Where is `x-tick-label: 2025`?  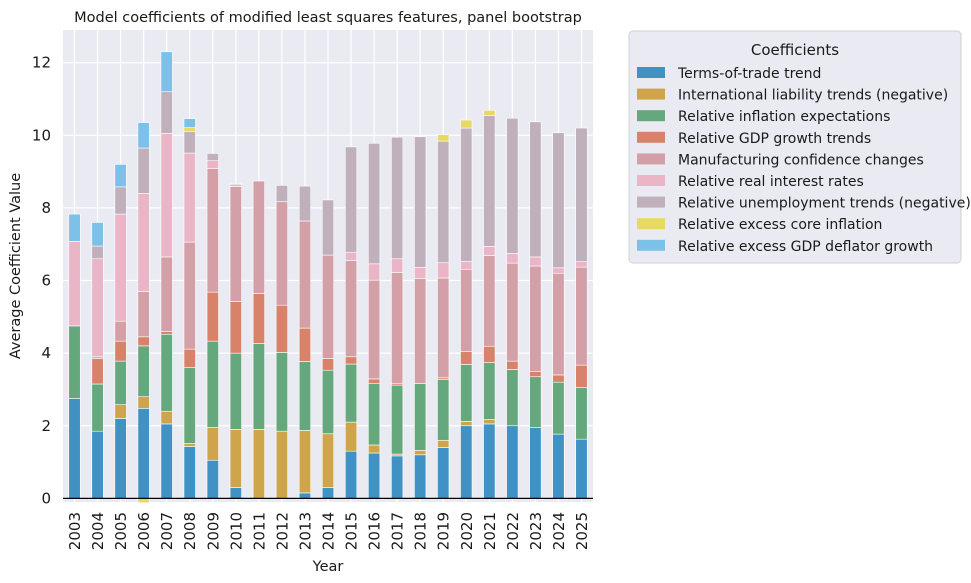
x-tick-label: 2025 is located at coordinates (582, 531).